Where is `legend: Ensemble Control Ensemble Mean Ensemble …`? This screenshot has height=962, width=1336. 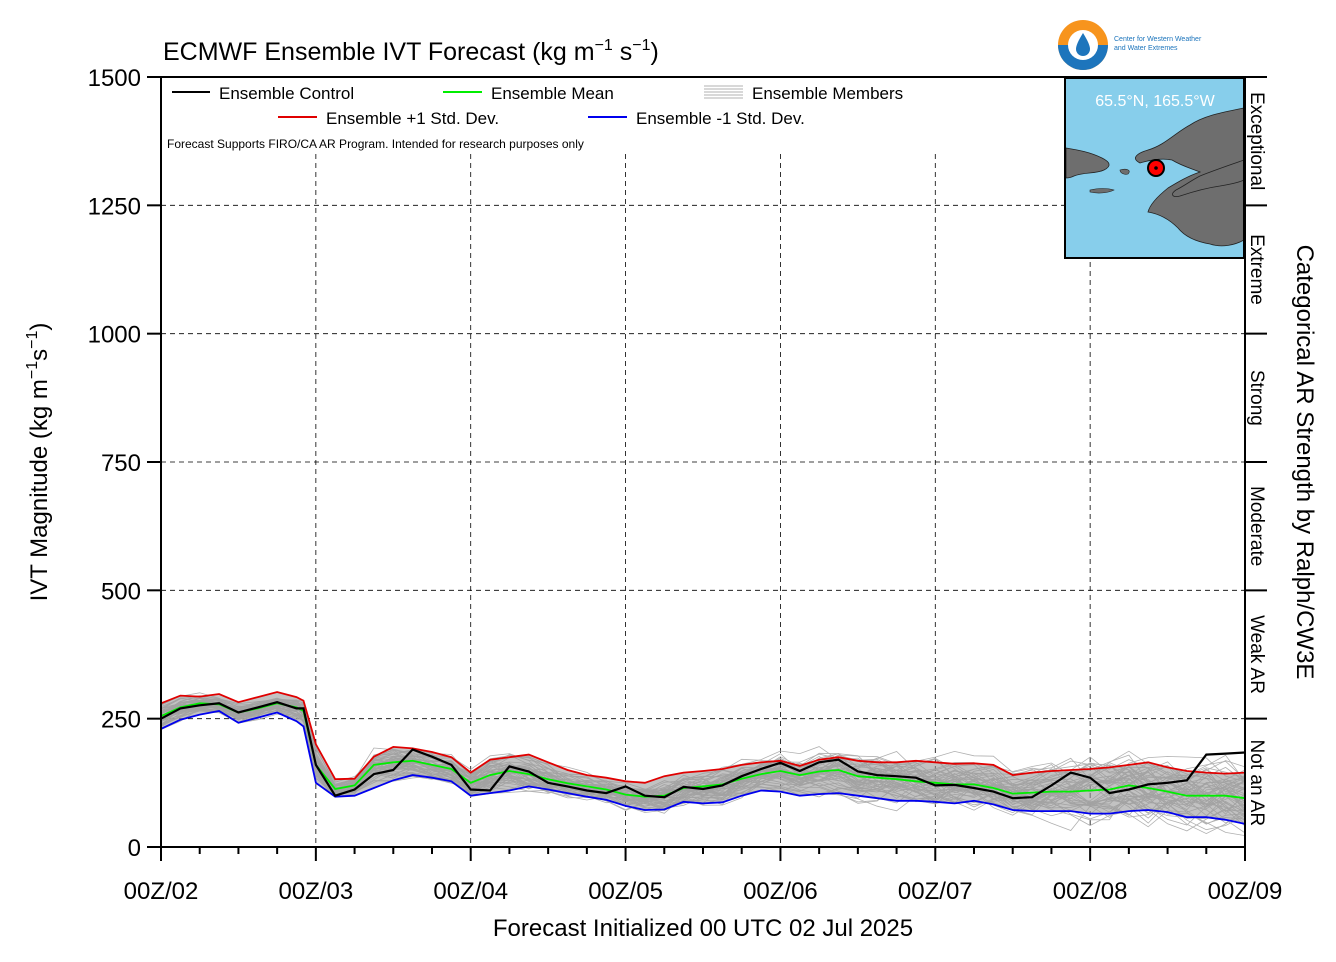 legend: Ensemble Control Ensemble Mean Ensemble … is located at coordinates (535, 117).